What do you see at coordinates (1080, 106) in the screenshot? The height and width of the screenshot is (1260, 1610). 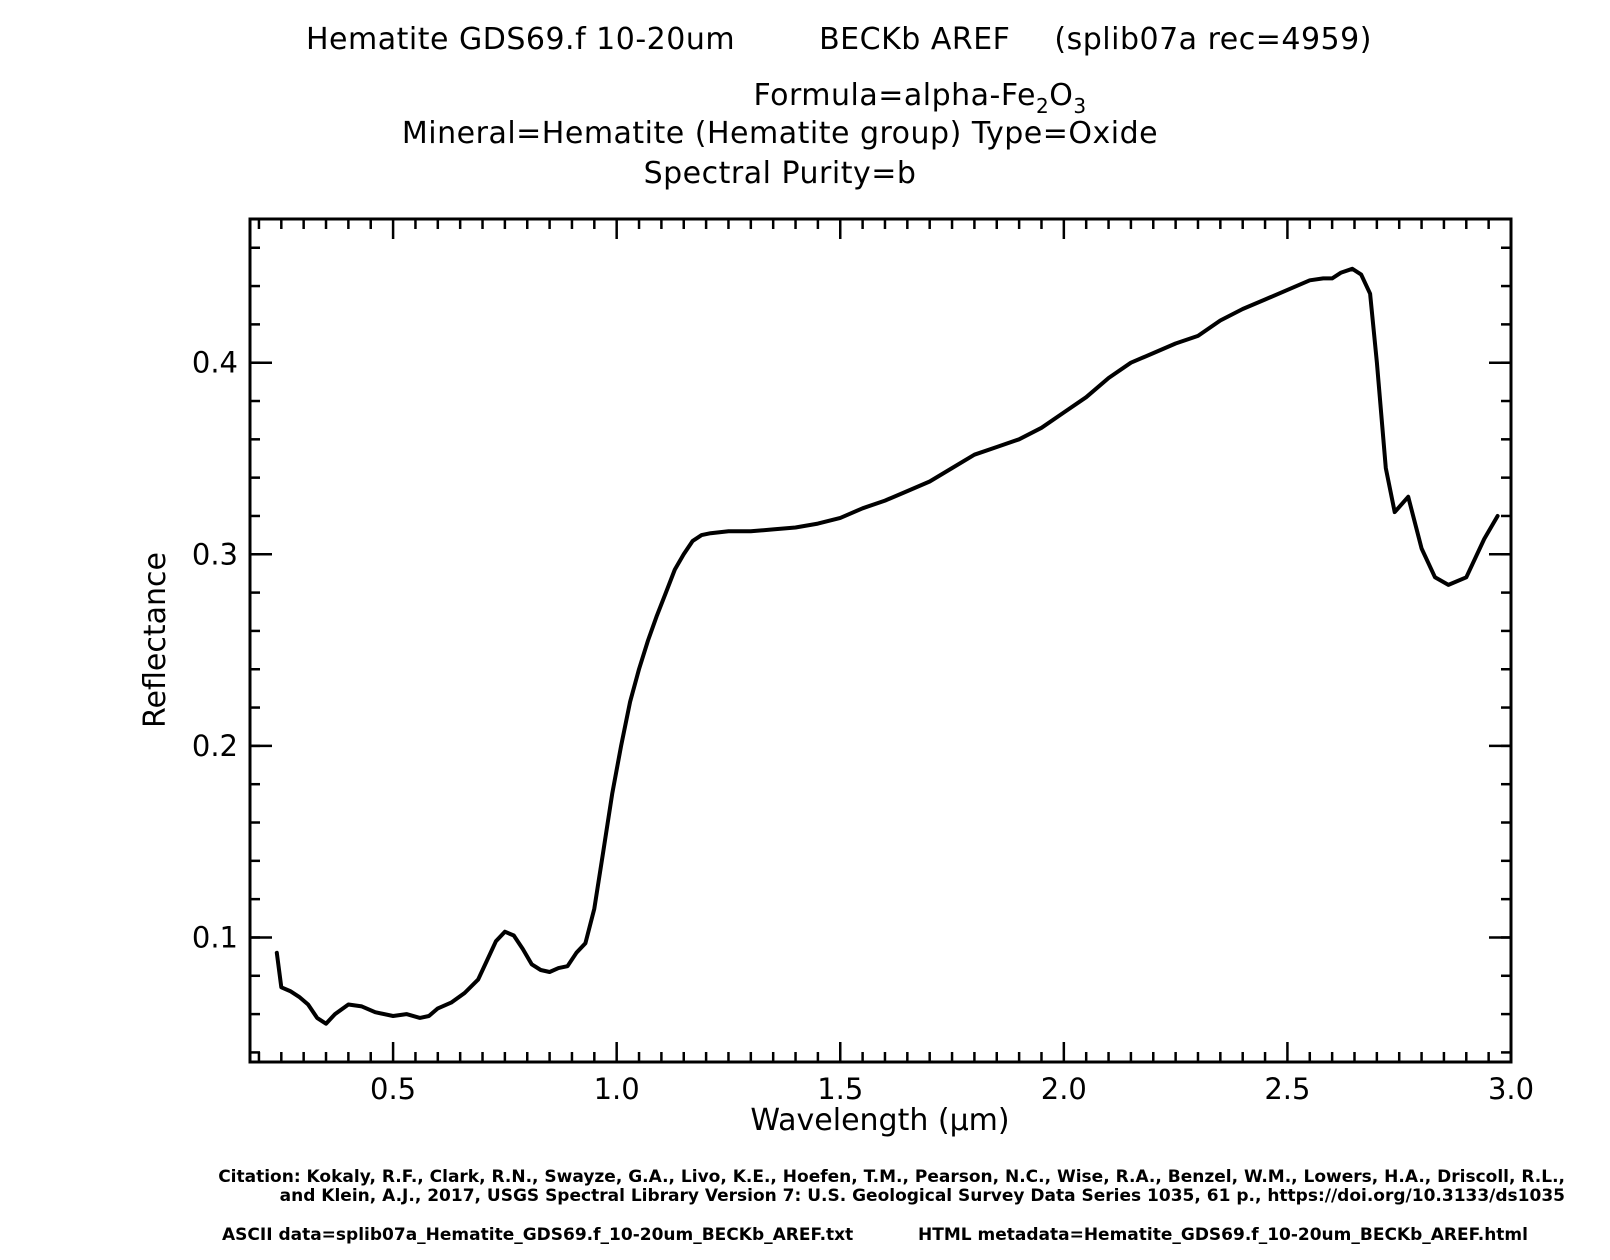 I see `formula-subscript-2: 3` at bounding box center [1080, 106].